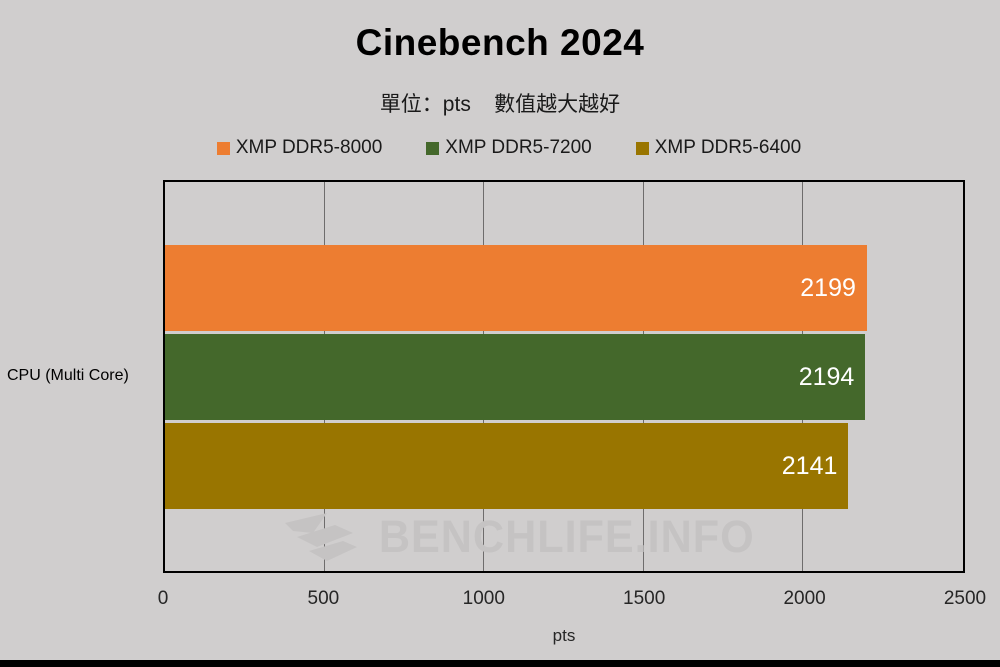 This screenshot has width=1000, height=667. What do you see at coordinates (728, 147) in the screenshot?
I see `legend-label: XMP DDR5-6400` at bounding box center [728, 147].